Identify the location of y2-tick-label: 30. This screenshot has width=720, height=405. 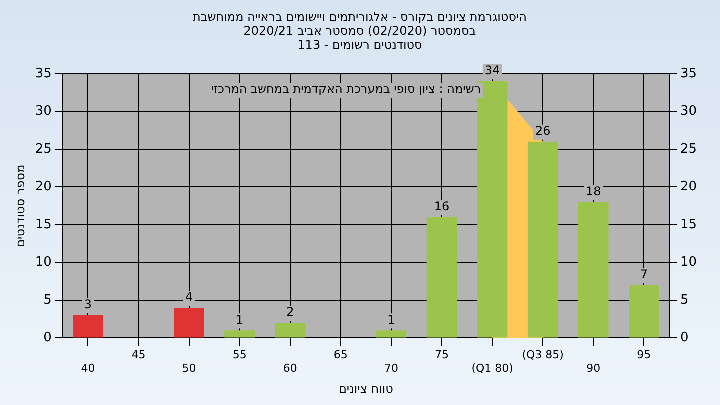
(689, 112).